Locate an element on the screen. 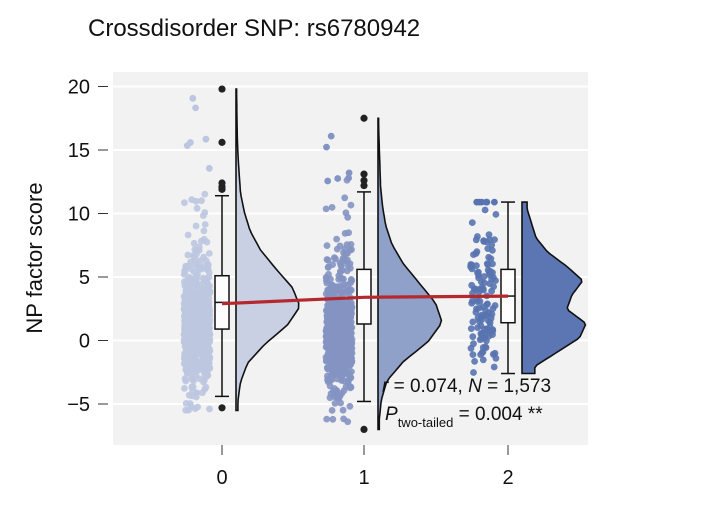 The height and width of the screenshot is (513, 724). y-tick-label: 0 is located at coordinates (84, 342).